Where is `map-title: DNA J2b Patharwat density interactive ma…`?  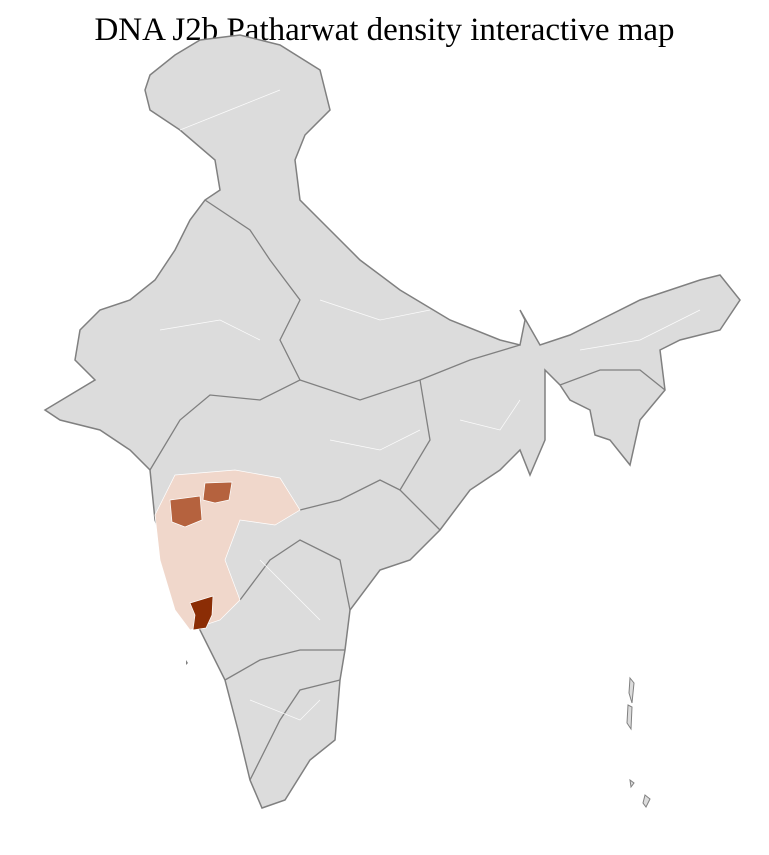
map-title: DNA J2b Patharwat density interactive ma… is located at coordinates (384, 30).